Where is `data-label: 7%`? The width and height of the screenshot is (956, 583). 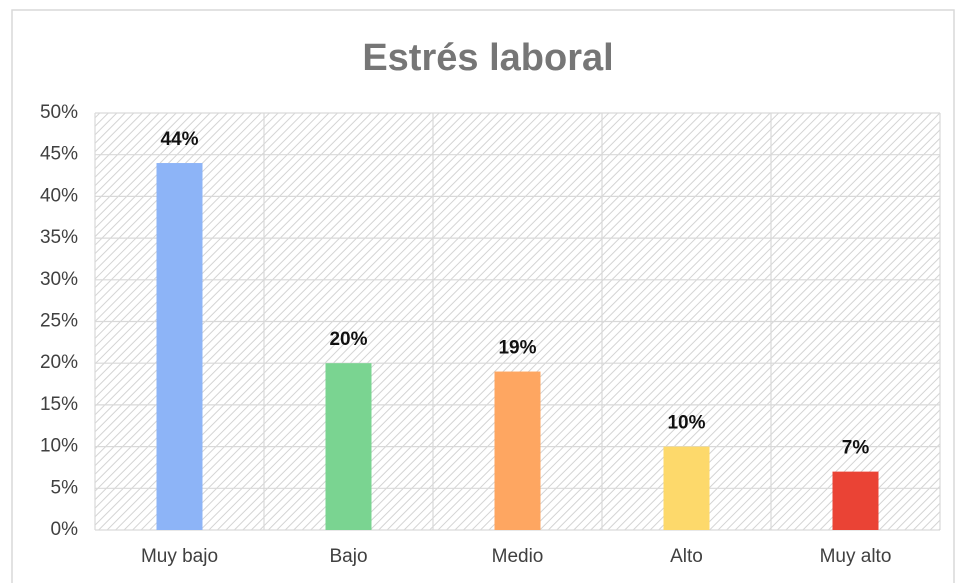 data-label: 7% is located at coordinates (856, 448).